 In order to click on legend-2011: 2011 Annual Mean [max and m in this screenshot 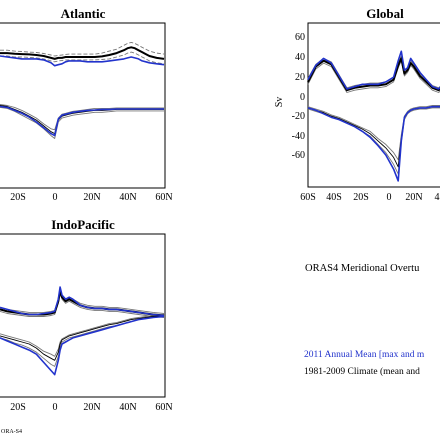, I will do `click(364, 355)`.